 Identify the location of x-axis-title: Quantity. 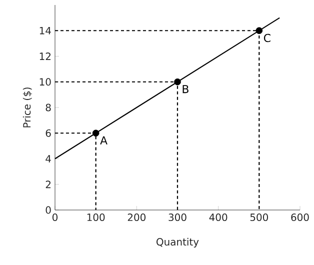
(177, 243).